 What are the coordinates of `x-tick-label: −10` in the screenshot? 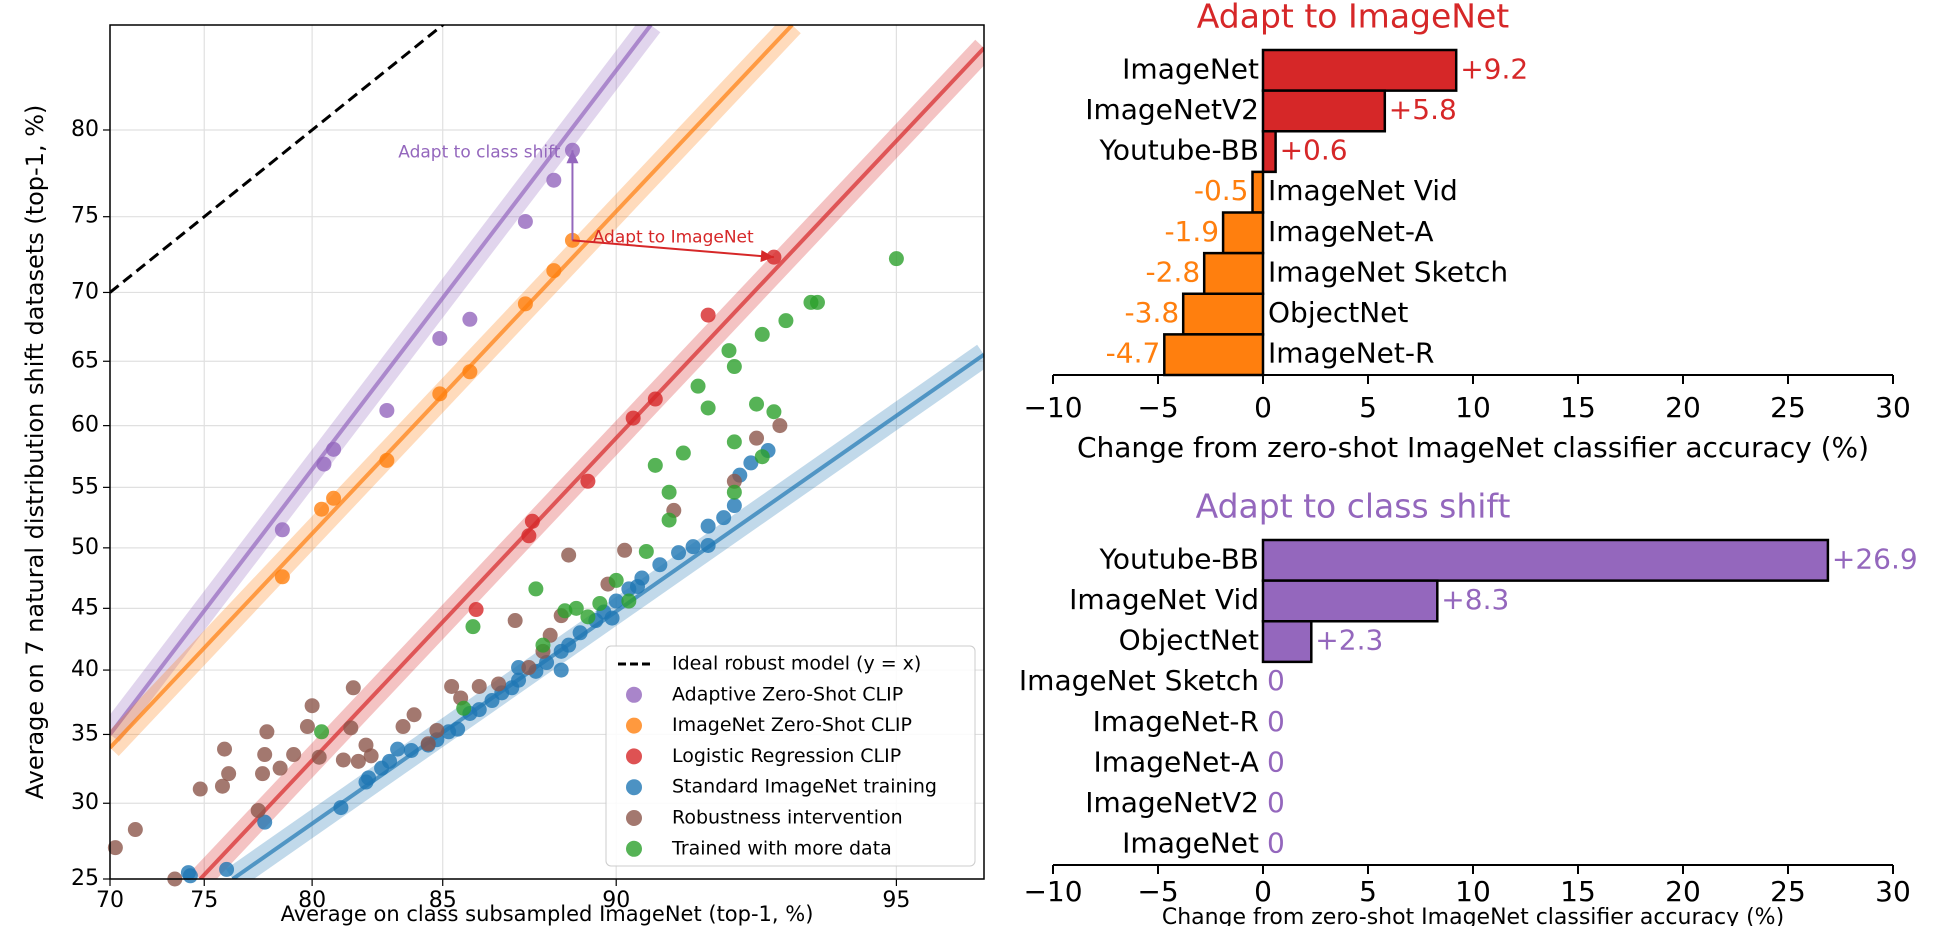 It's located at (1052, 407).